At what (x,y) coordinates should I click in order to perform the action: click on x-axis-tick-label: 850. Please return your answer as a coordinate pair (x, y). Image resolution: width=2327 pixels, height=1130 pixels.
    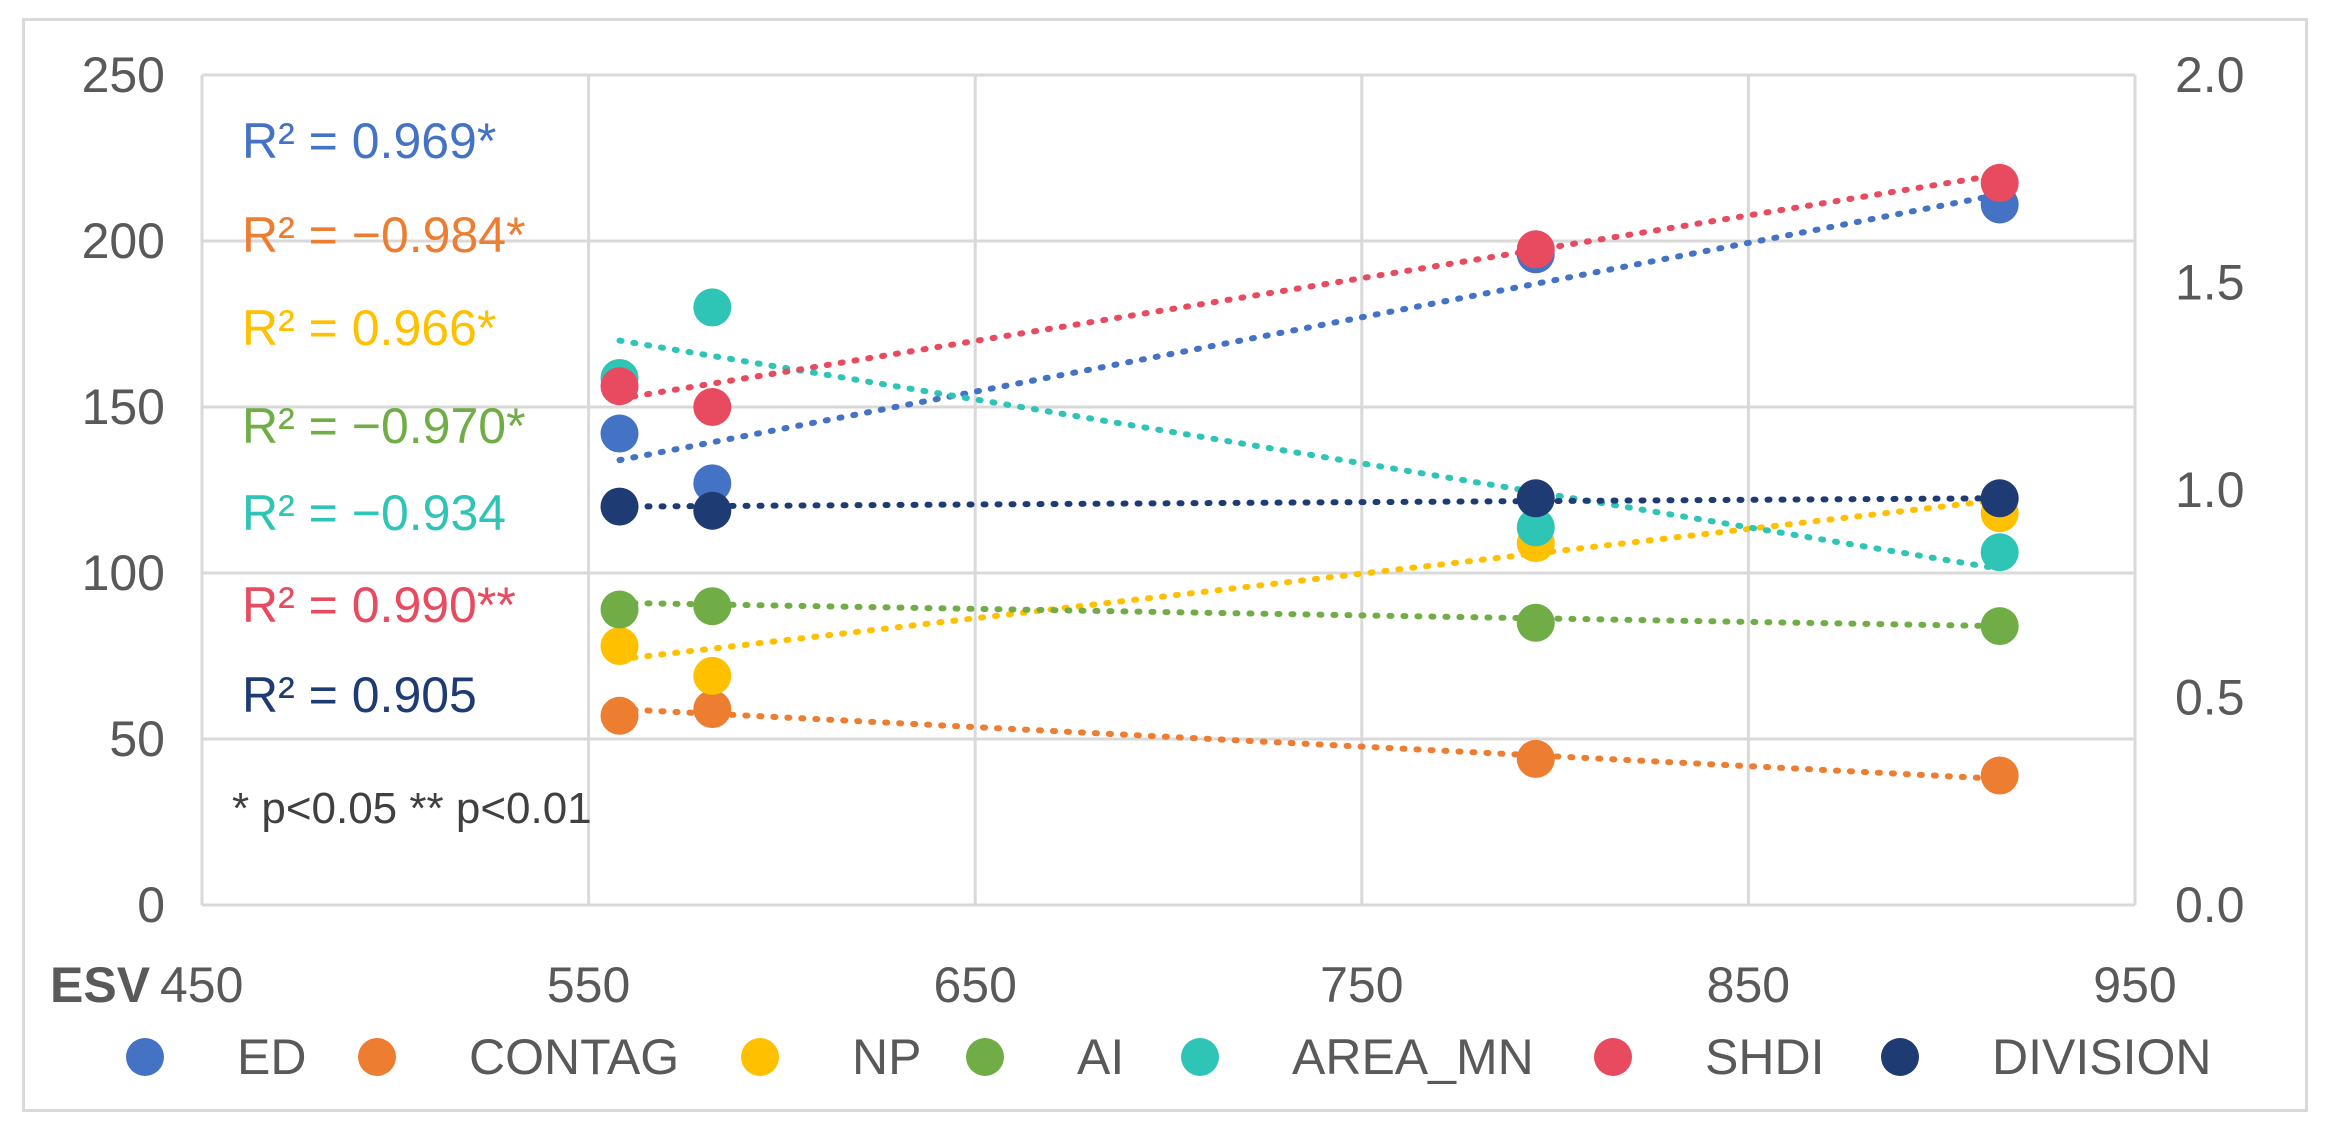
    Looking at the image, I should click on (1748, 985).